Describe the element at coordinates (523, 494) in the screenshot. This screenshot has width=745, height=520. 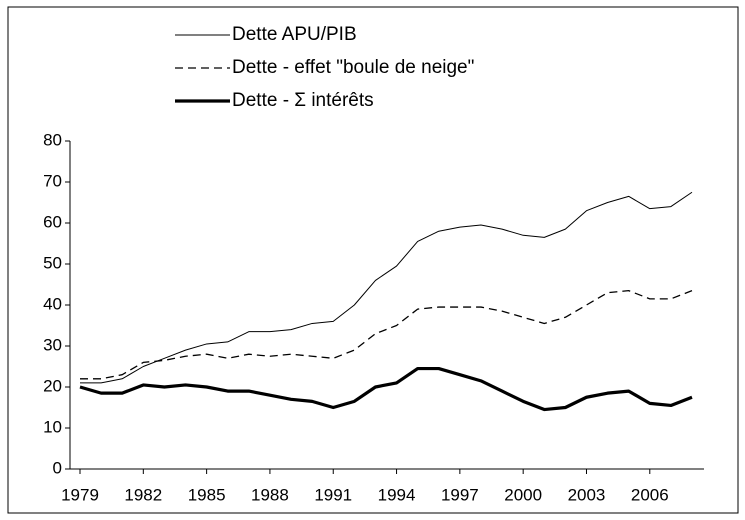
I see `x-tick-label: 2000` at that location.